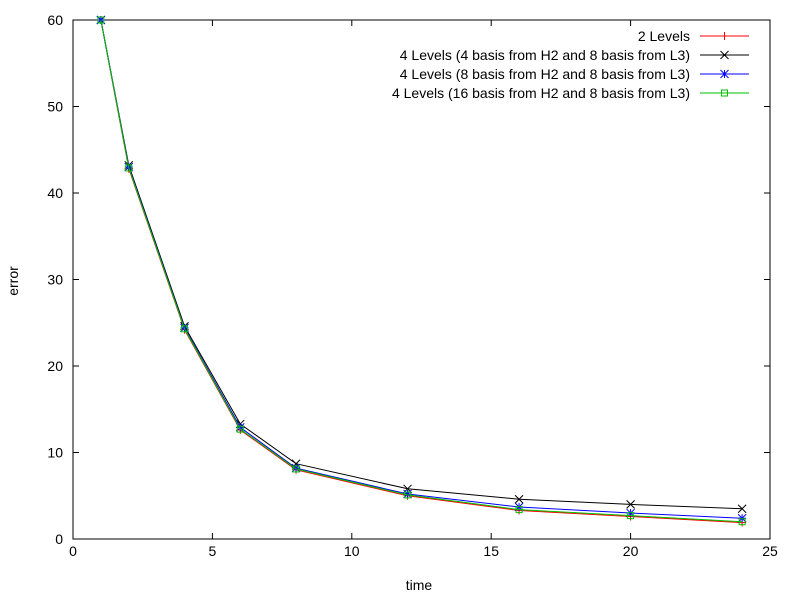 The image size is (800, 600). I want to click on x-tick-label: 5, so click(213, 551).